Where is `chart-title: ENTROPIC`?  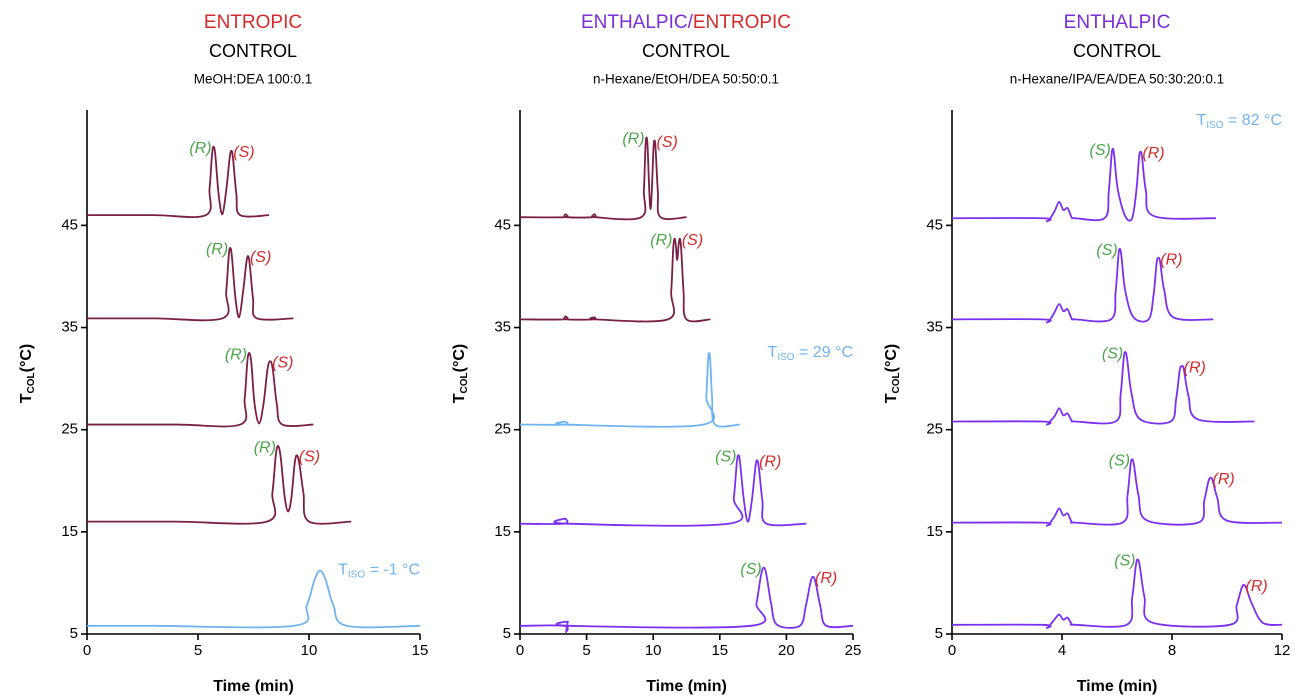 chart-title: ENTROPIC is located at coordinates (253, 22).